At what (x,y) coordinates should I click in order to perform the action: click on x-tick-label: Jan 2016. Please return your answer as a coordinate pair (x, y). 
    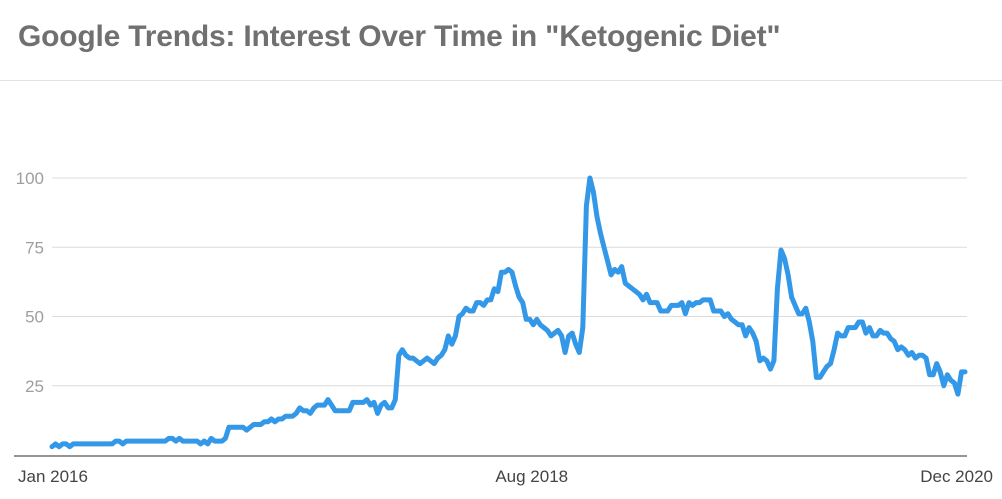
    Looking at the image, I should click on (53, 476).